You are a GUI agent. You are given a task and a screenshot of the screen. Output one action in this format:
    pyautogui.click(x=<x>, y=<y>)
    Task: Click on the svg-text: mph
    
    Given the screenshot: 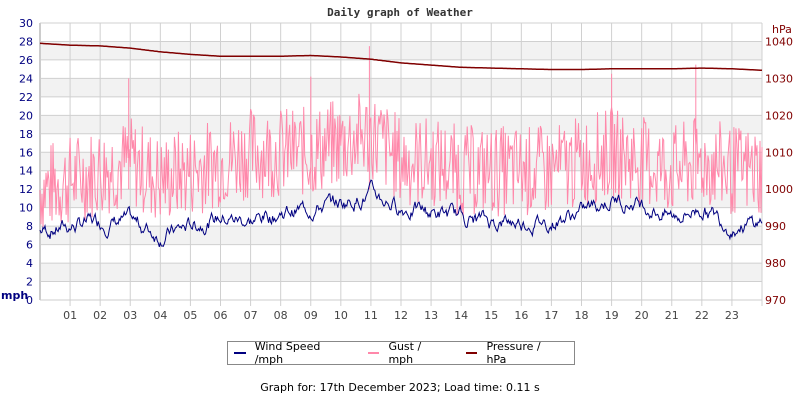 What is the action you would take?
    pyautogui.click(x=14, y=295)
    